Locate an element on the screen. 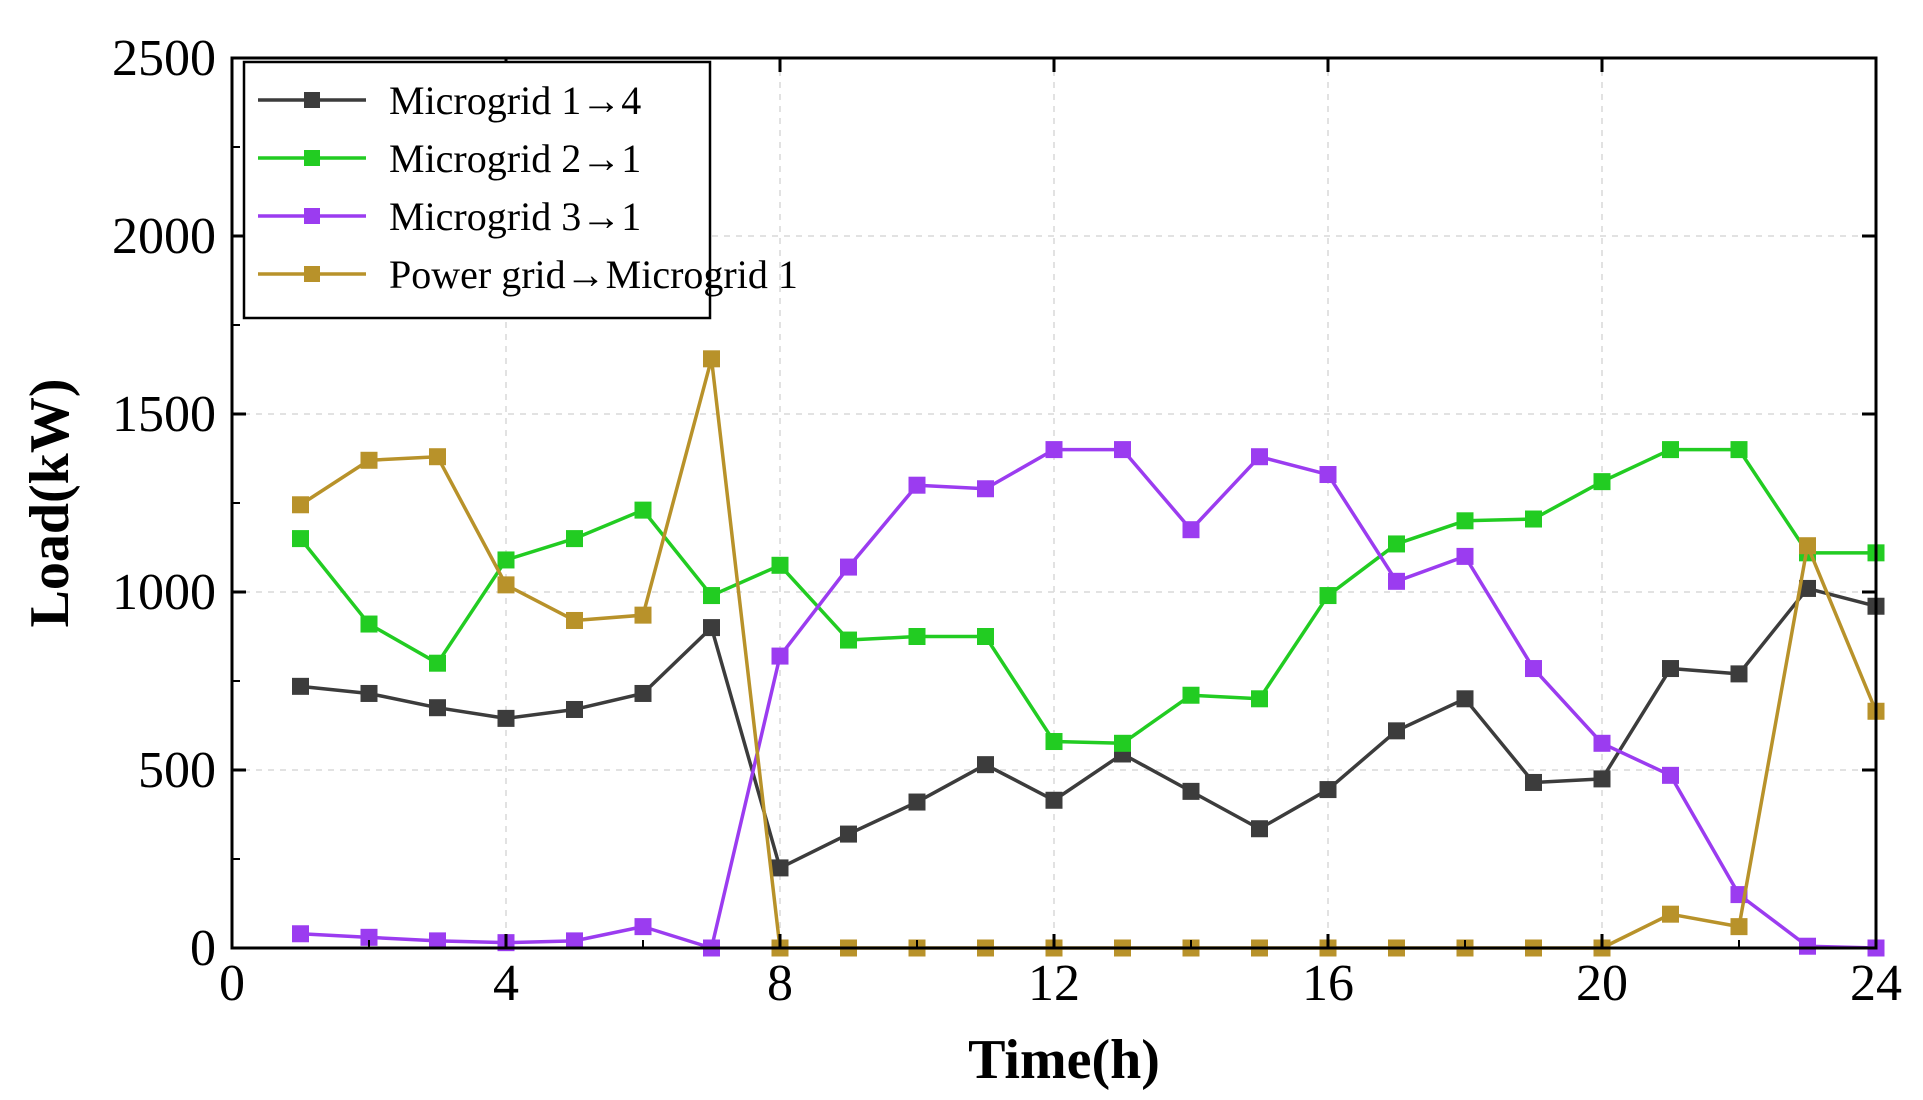 The width and height of the screenshot is (1923, 1100). legend-label-0: Microgrid 1→4 is located at coordinates (515, 100).